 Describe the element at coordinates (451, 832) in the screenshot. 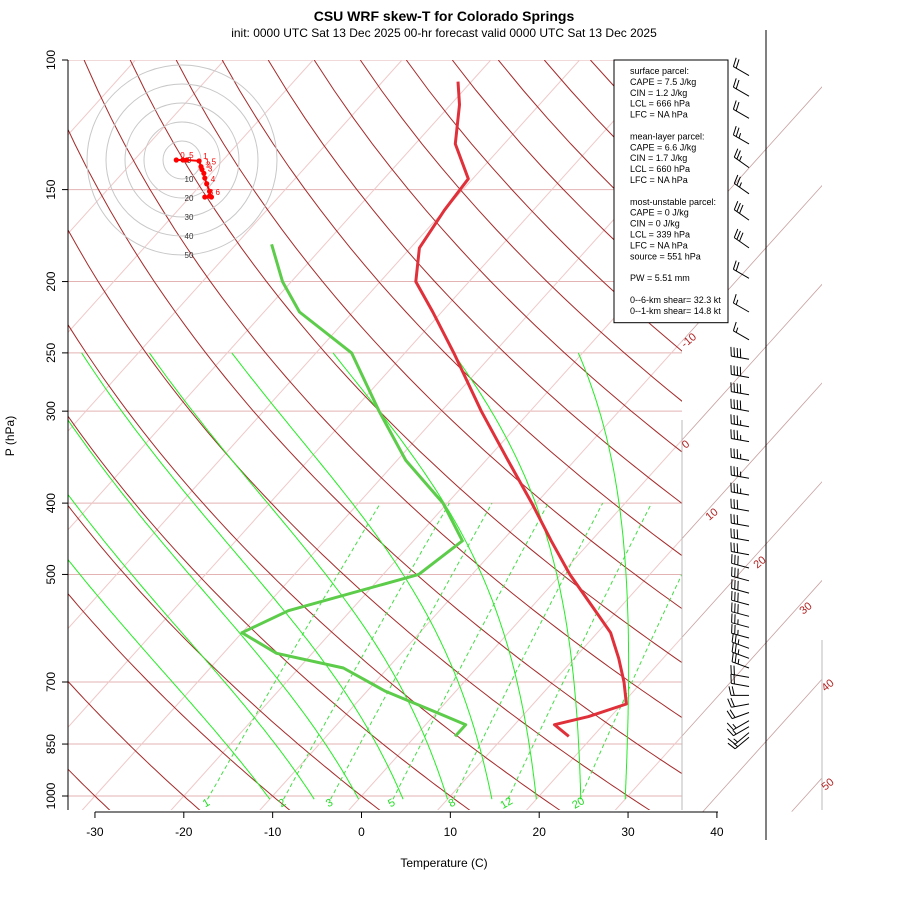

I see `x-tick-label: 10` at that location.